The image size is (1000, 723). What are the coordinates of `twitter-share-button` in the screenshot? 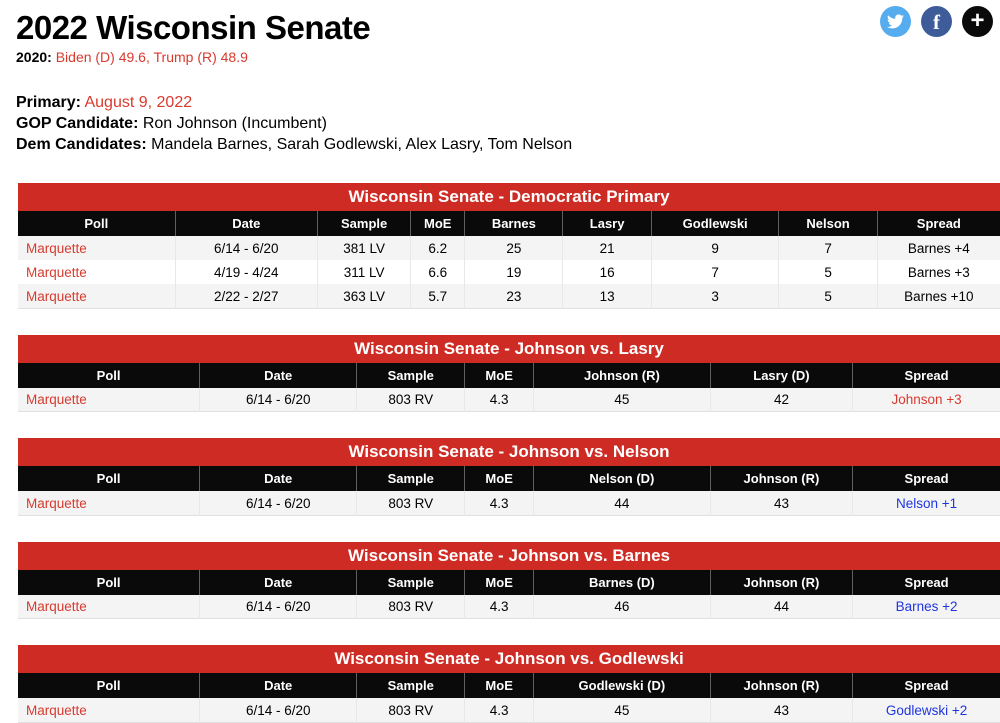 It's located at (895, 21).